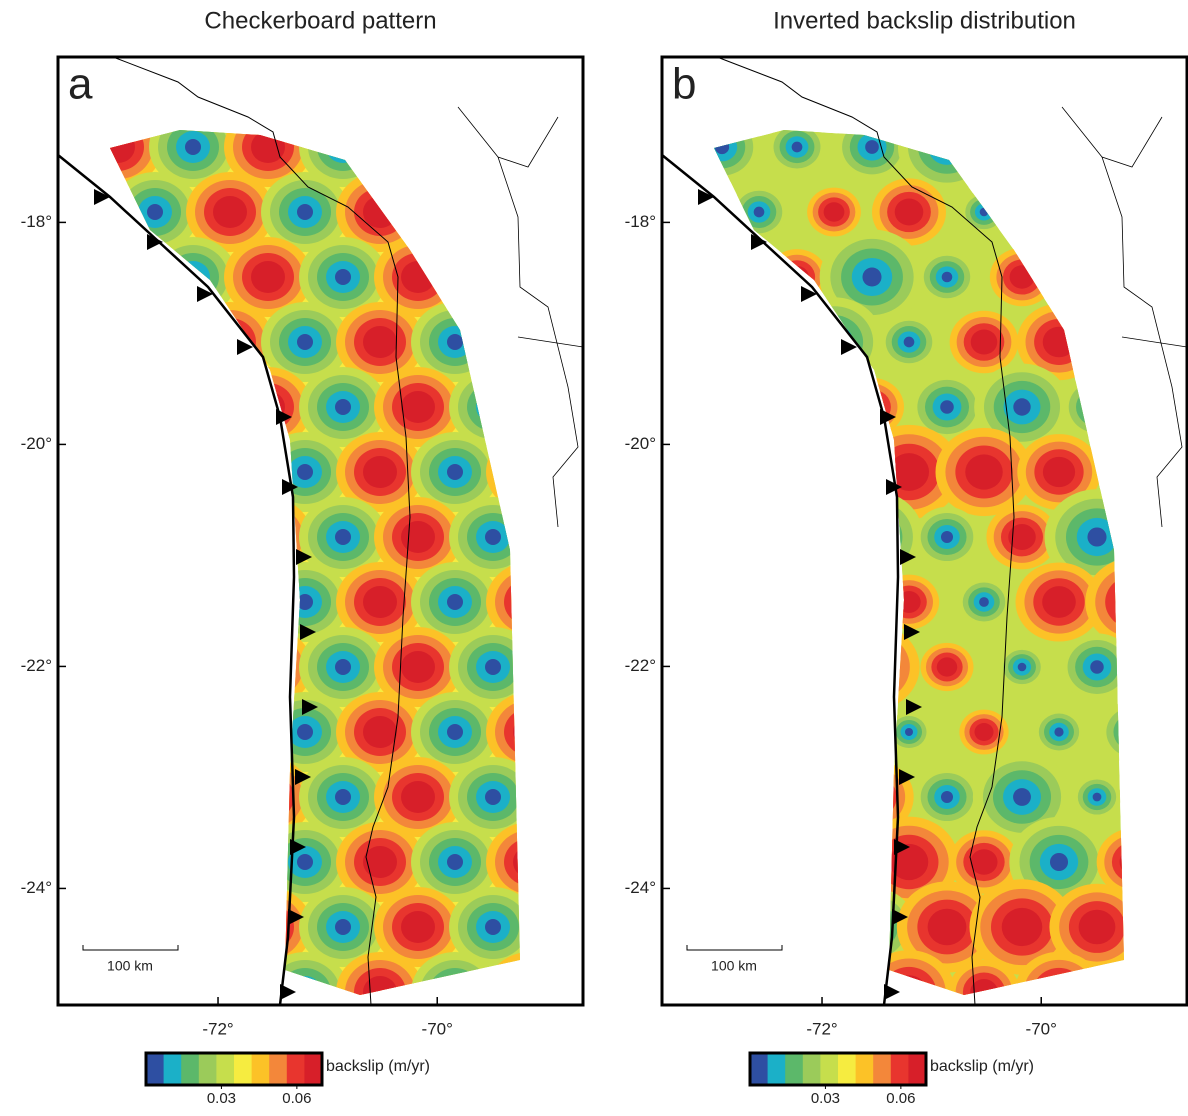  Describe the element at coordinates (217, 1028) in the screenshot. I see `x-tick-label: -72°` at that location.